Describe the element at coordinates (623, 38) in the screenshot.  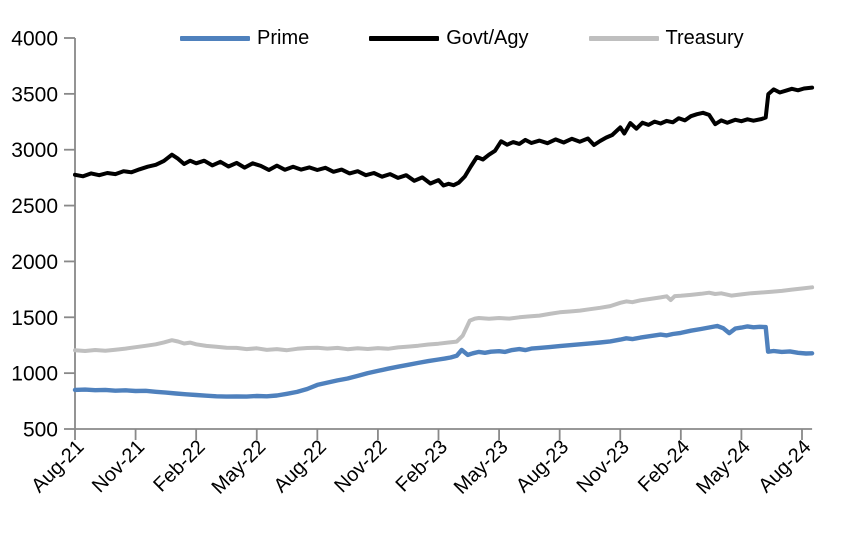
I see `treasury-line-swatch` at that location.